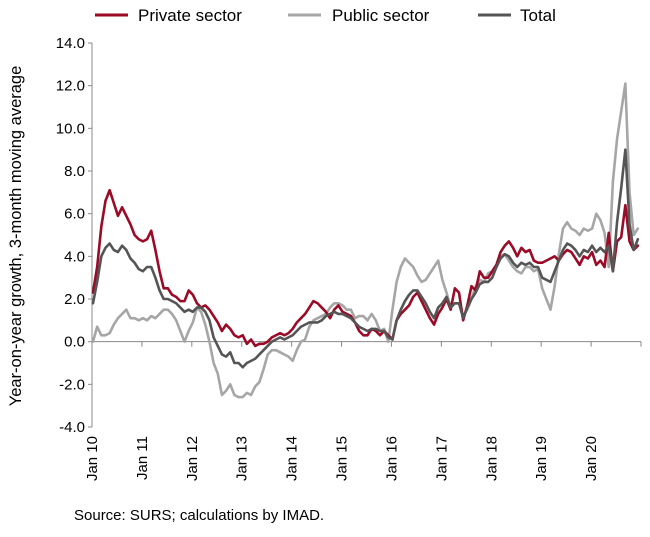  I want to click on legend: Private sector Public sector Total, so click(325, 15).